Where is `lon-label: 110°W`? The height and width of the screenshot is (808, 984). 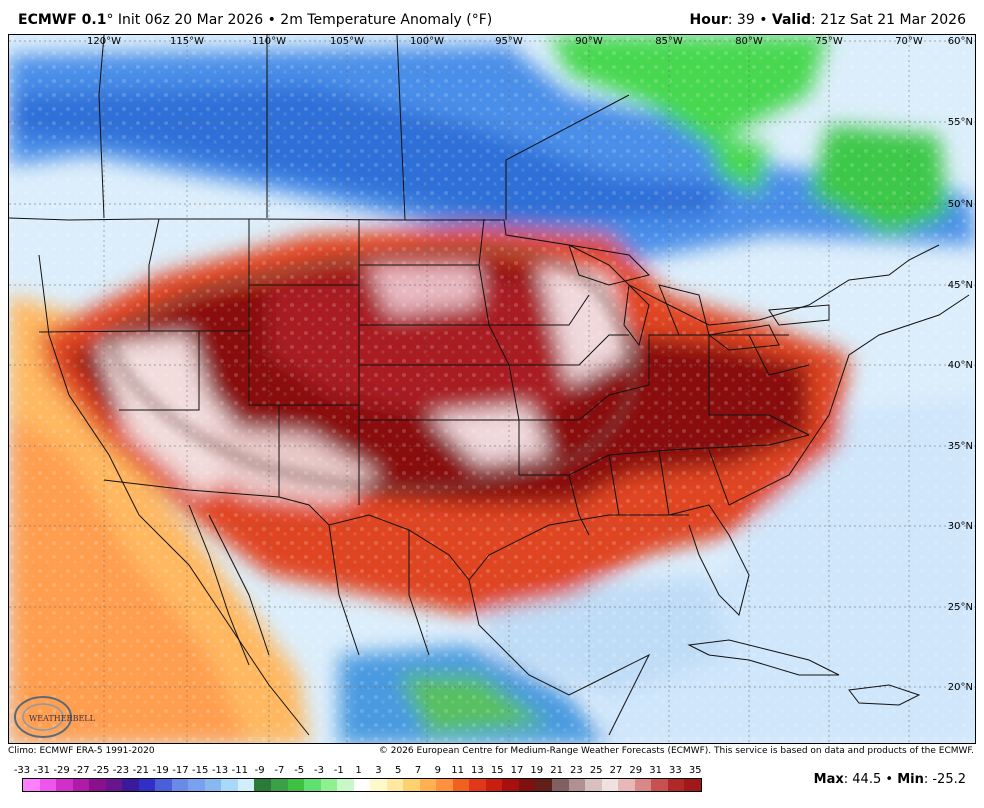 lon-label: 110°W is located at coordinates (269, 41).